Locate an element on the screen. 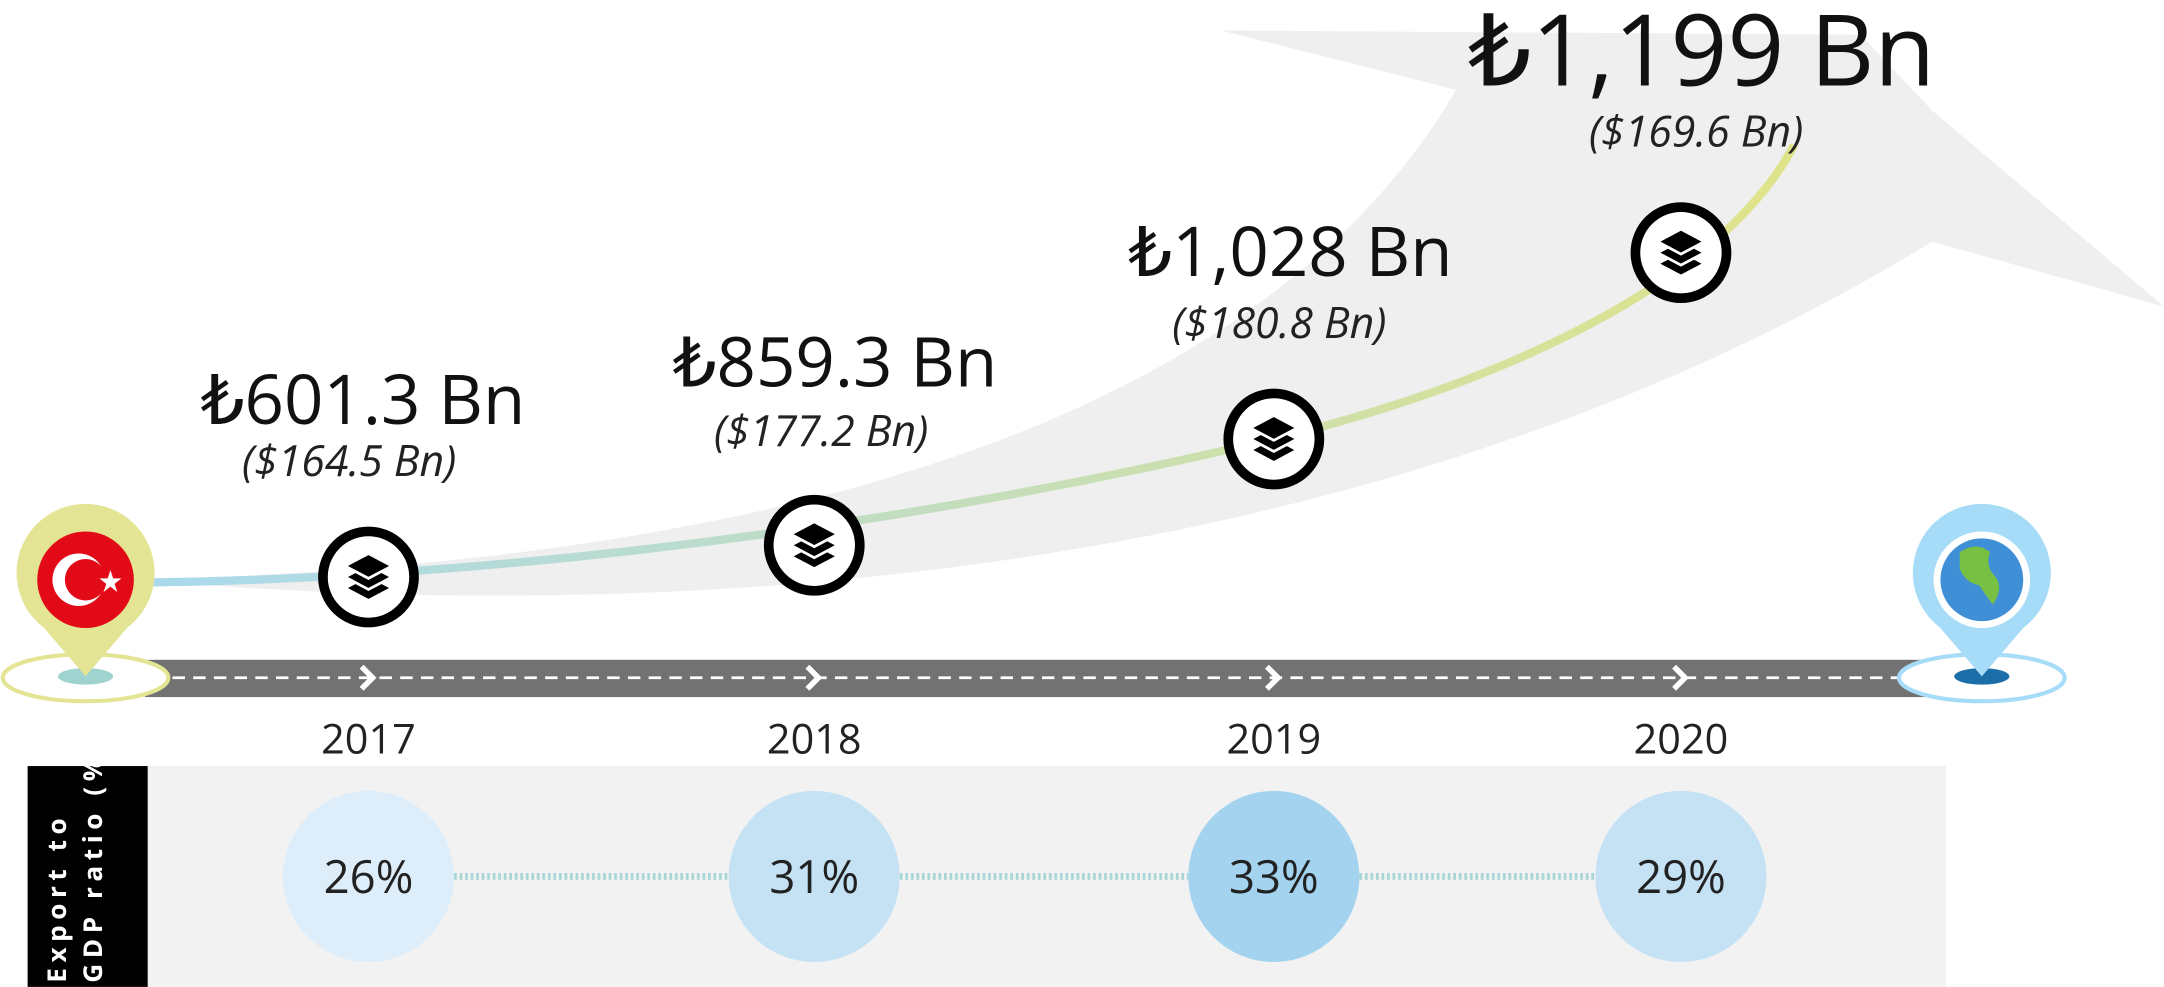 The image size is (2164, 987). ratio: 29% is located at coordinates (1681, 876).